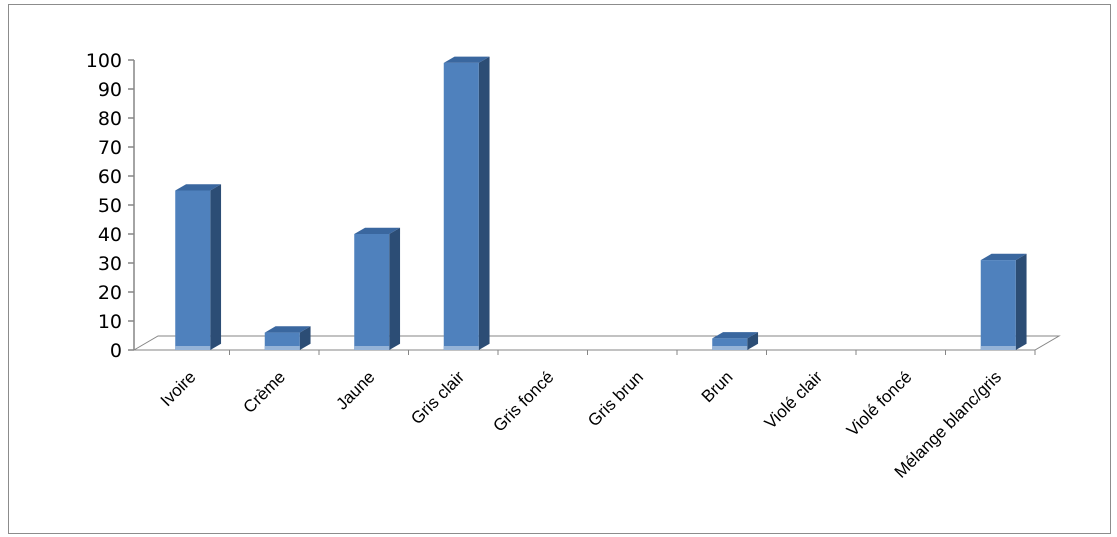 The image size is (1117, 537). What do you see at coordinates (110, 177) in the screenshot?
I see `y-tick-label: 60` at bounding box center [110, 177].